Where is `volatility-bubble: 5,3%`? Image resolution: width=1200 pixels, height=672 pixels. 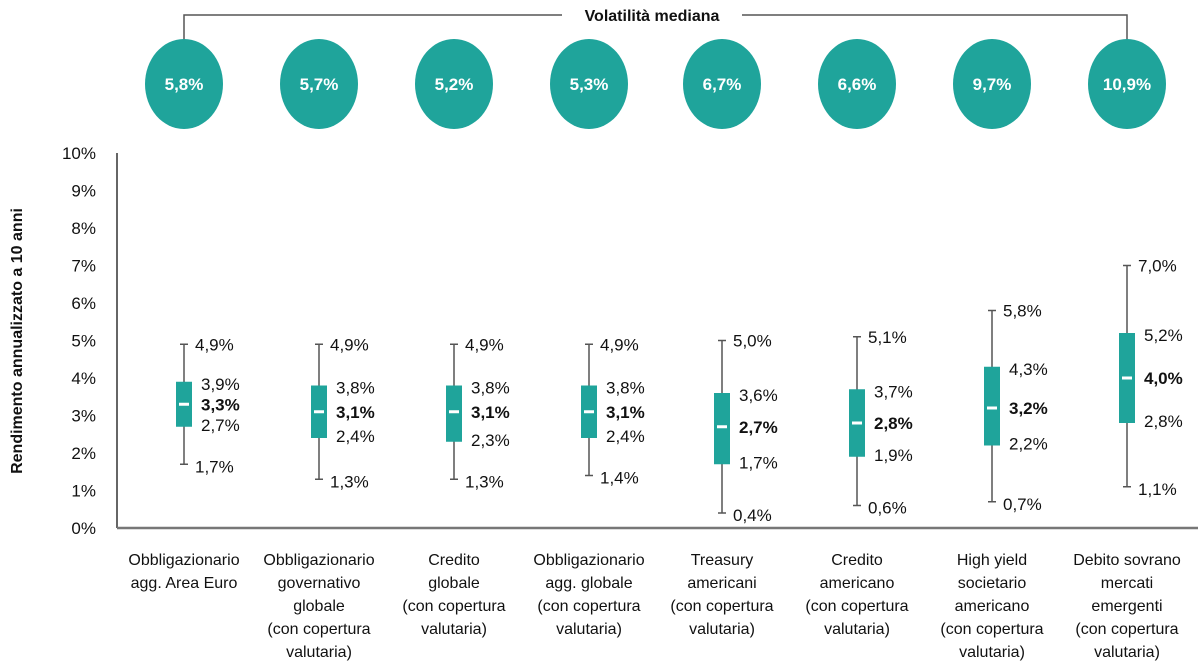
volatility-bubble: 5,3% is located at coordinates (589, 84).